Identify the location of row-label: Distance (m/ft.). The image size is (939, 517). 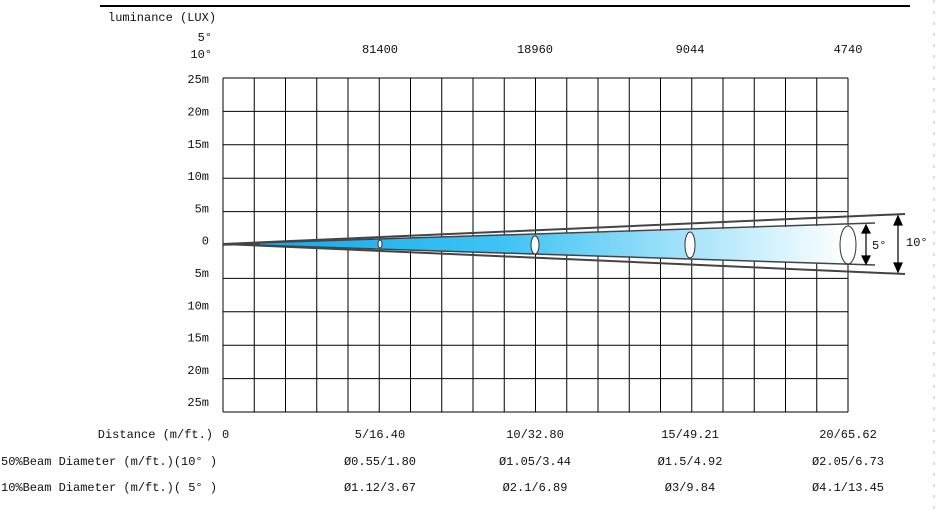
(155, 435).